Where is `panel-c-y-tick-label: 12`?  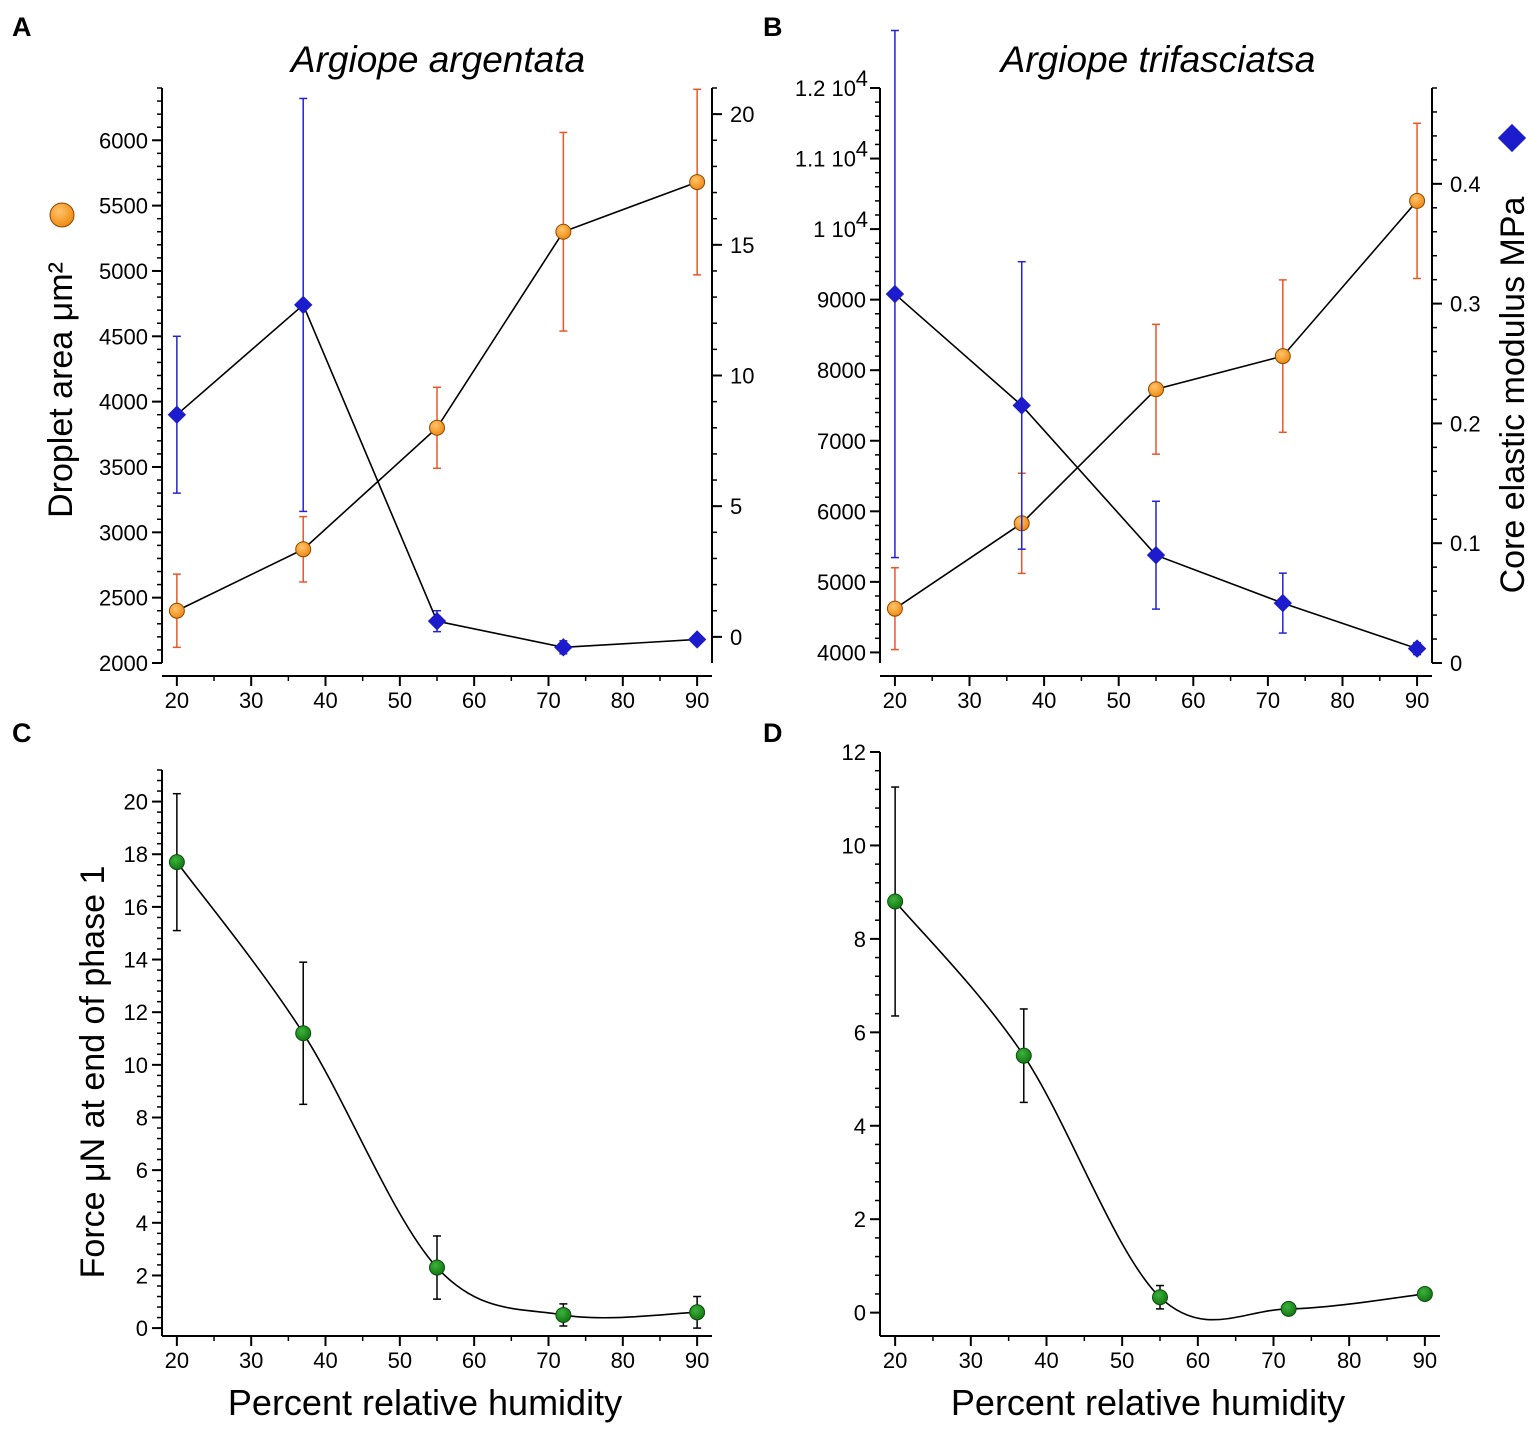 panel-c-y-tick-label: 12 is located at coordinates (136, 1012).